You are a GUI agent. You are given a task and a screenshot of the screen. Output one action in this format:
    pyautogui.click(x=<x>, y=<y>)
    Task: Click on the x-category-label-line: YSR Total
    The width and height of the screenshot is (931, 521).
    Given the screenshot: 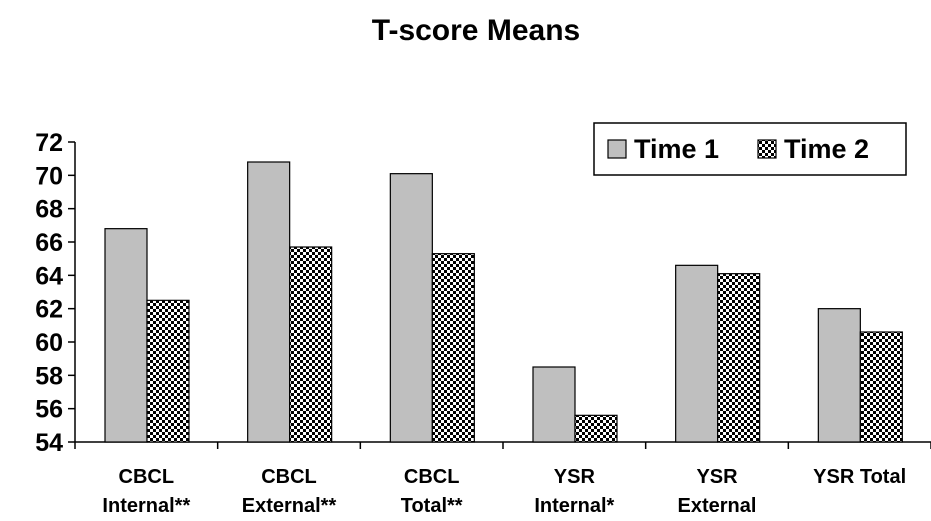 What is the action you would take?
    pyautogui.click(x=859, y=477)
    